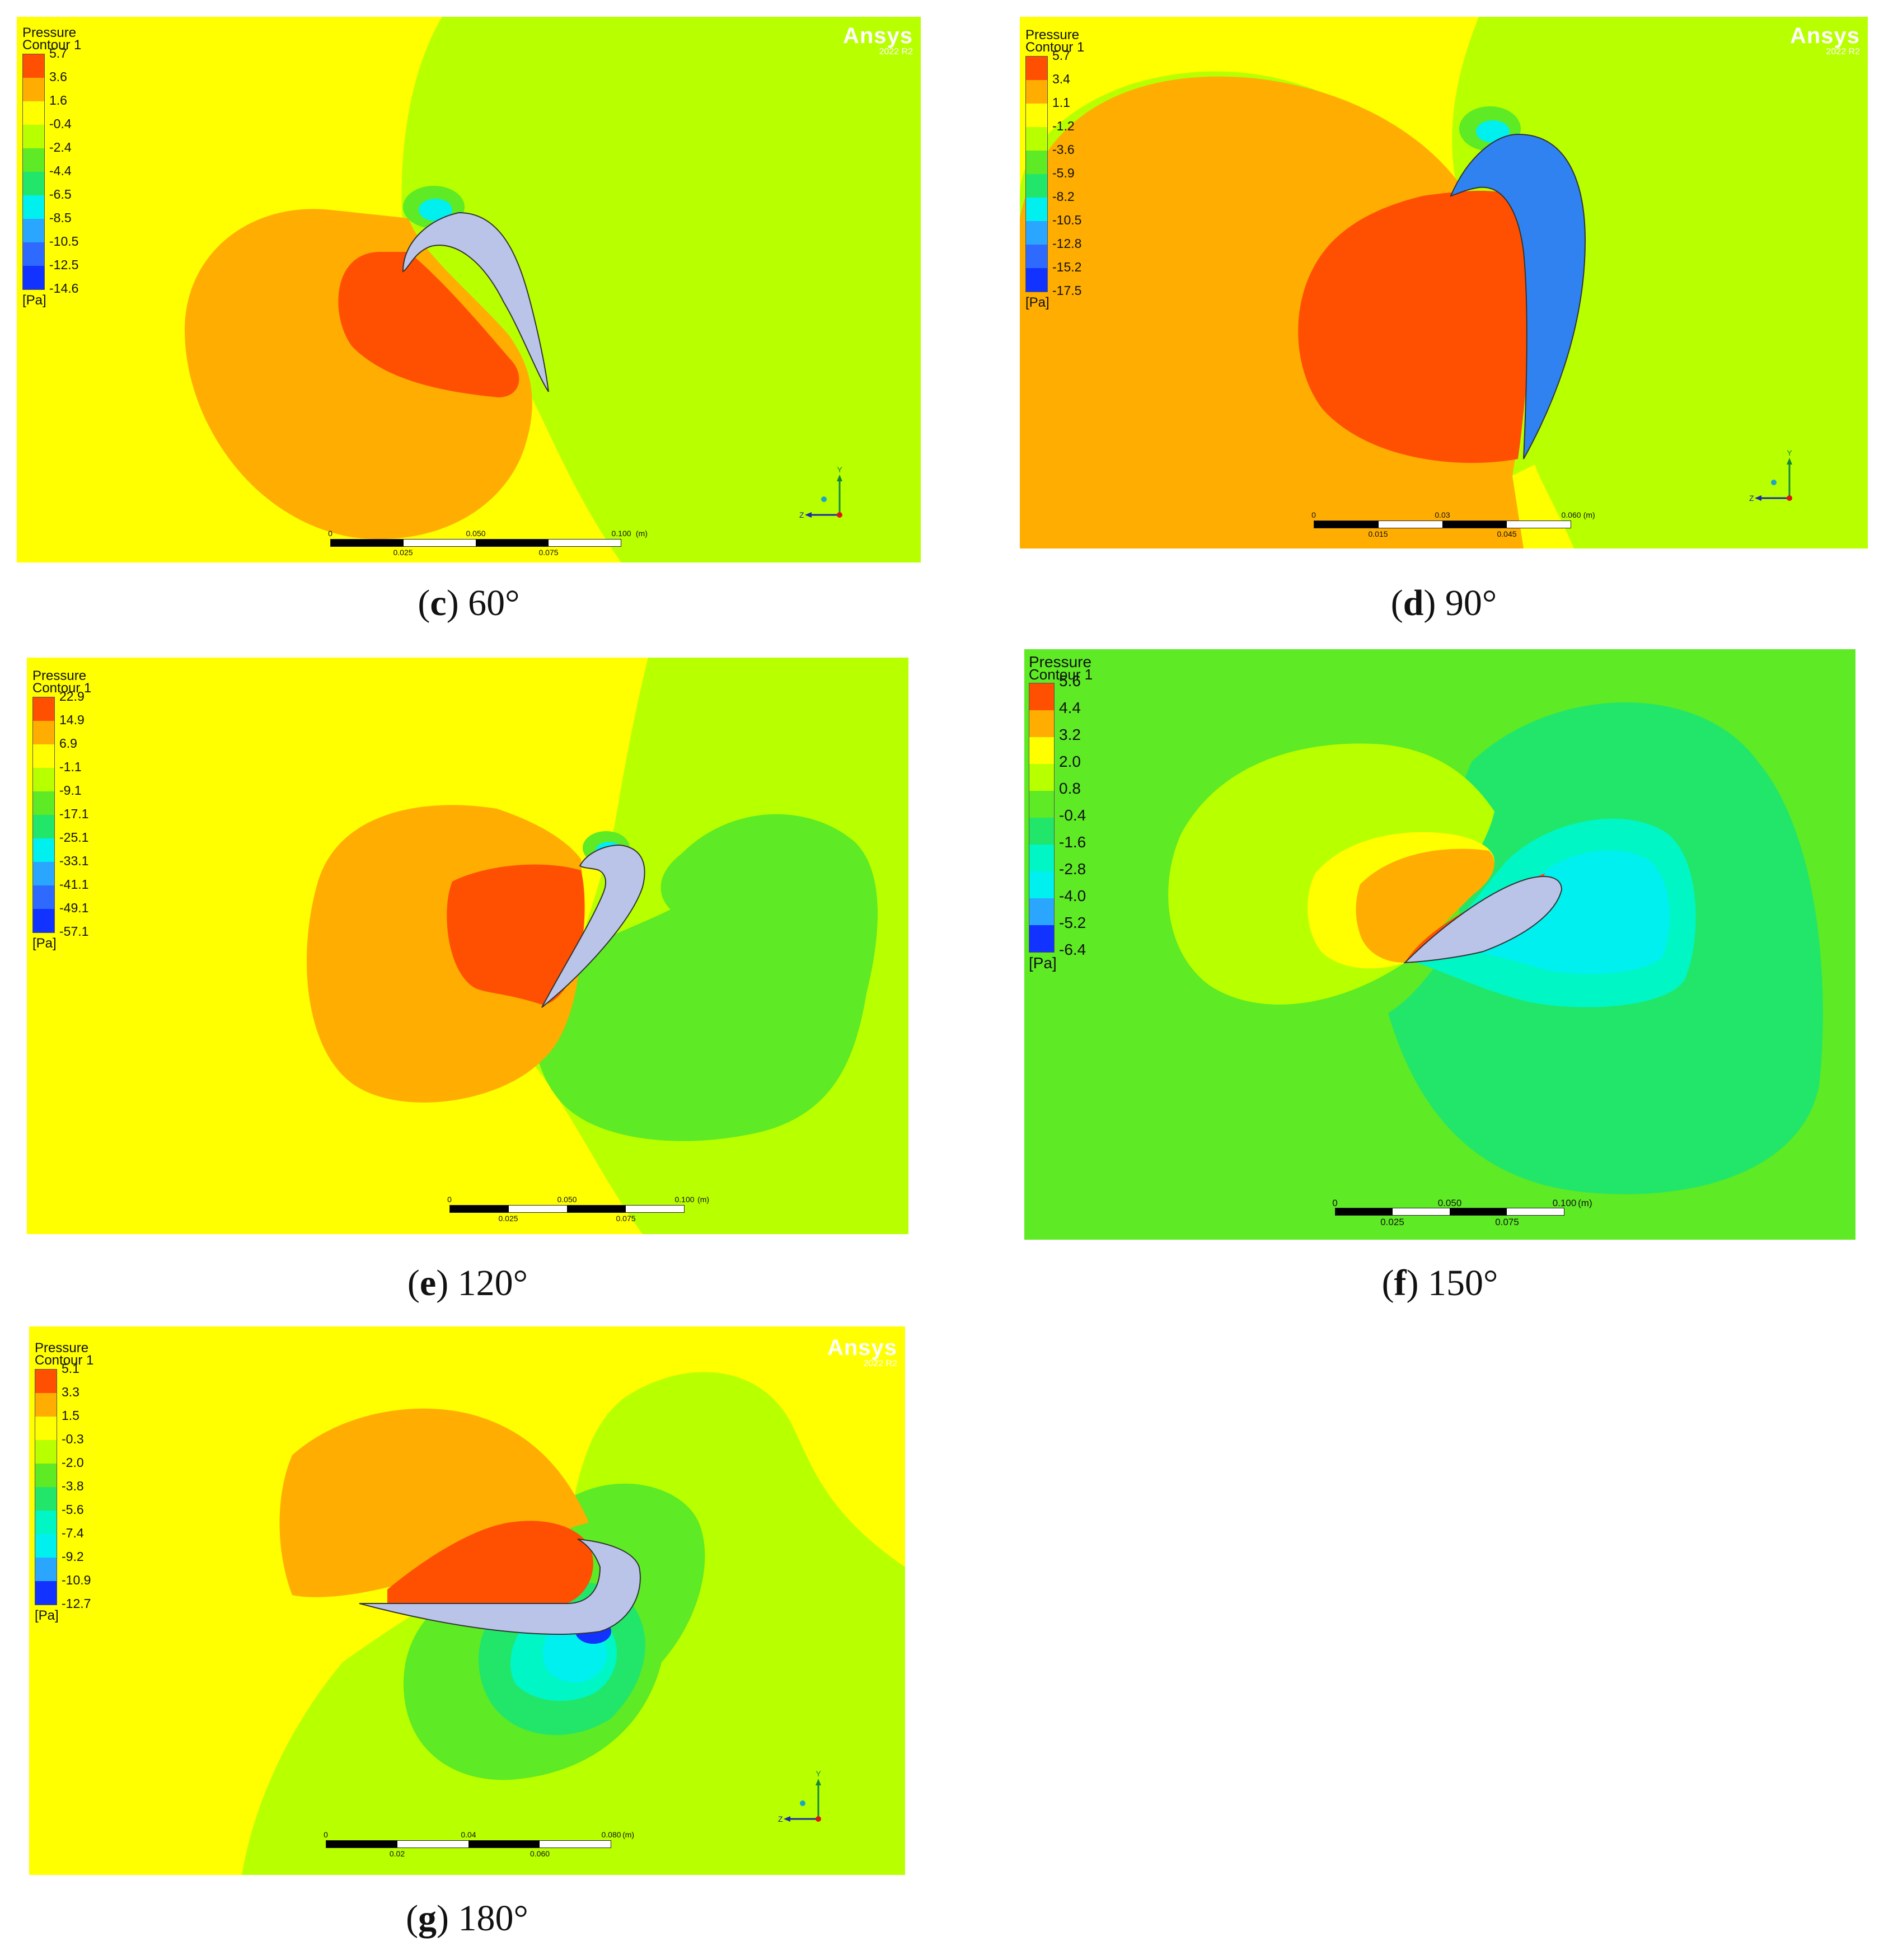  I want to click on legend-level: -4.0, so click(1072, 895).